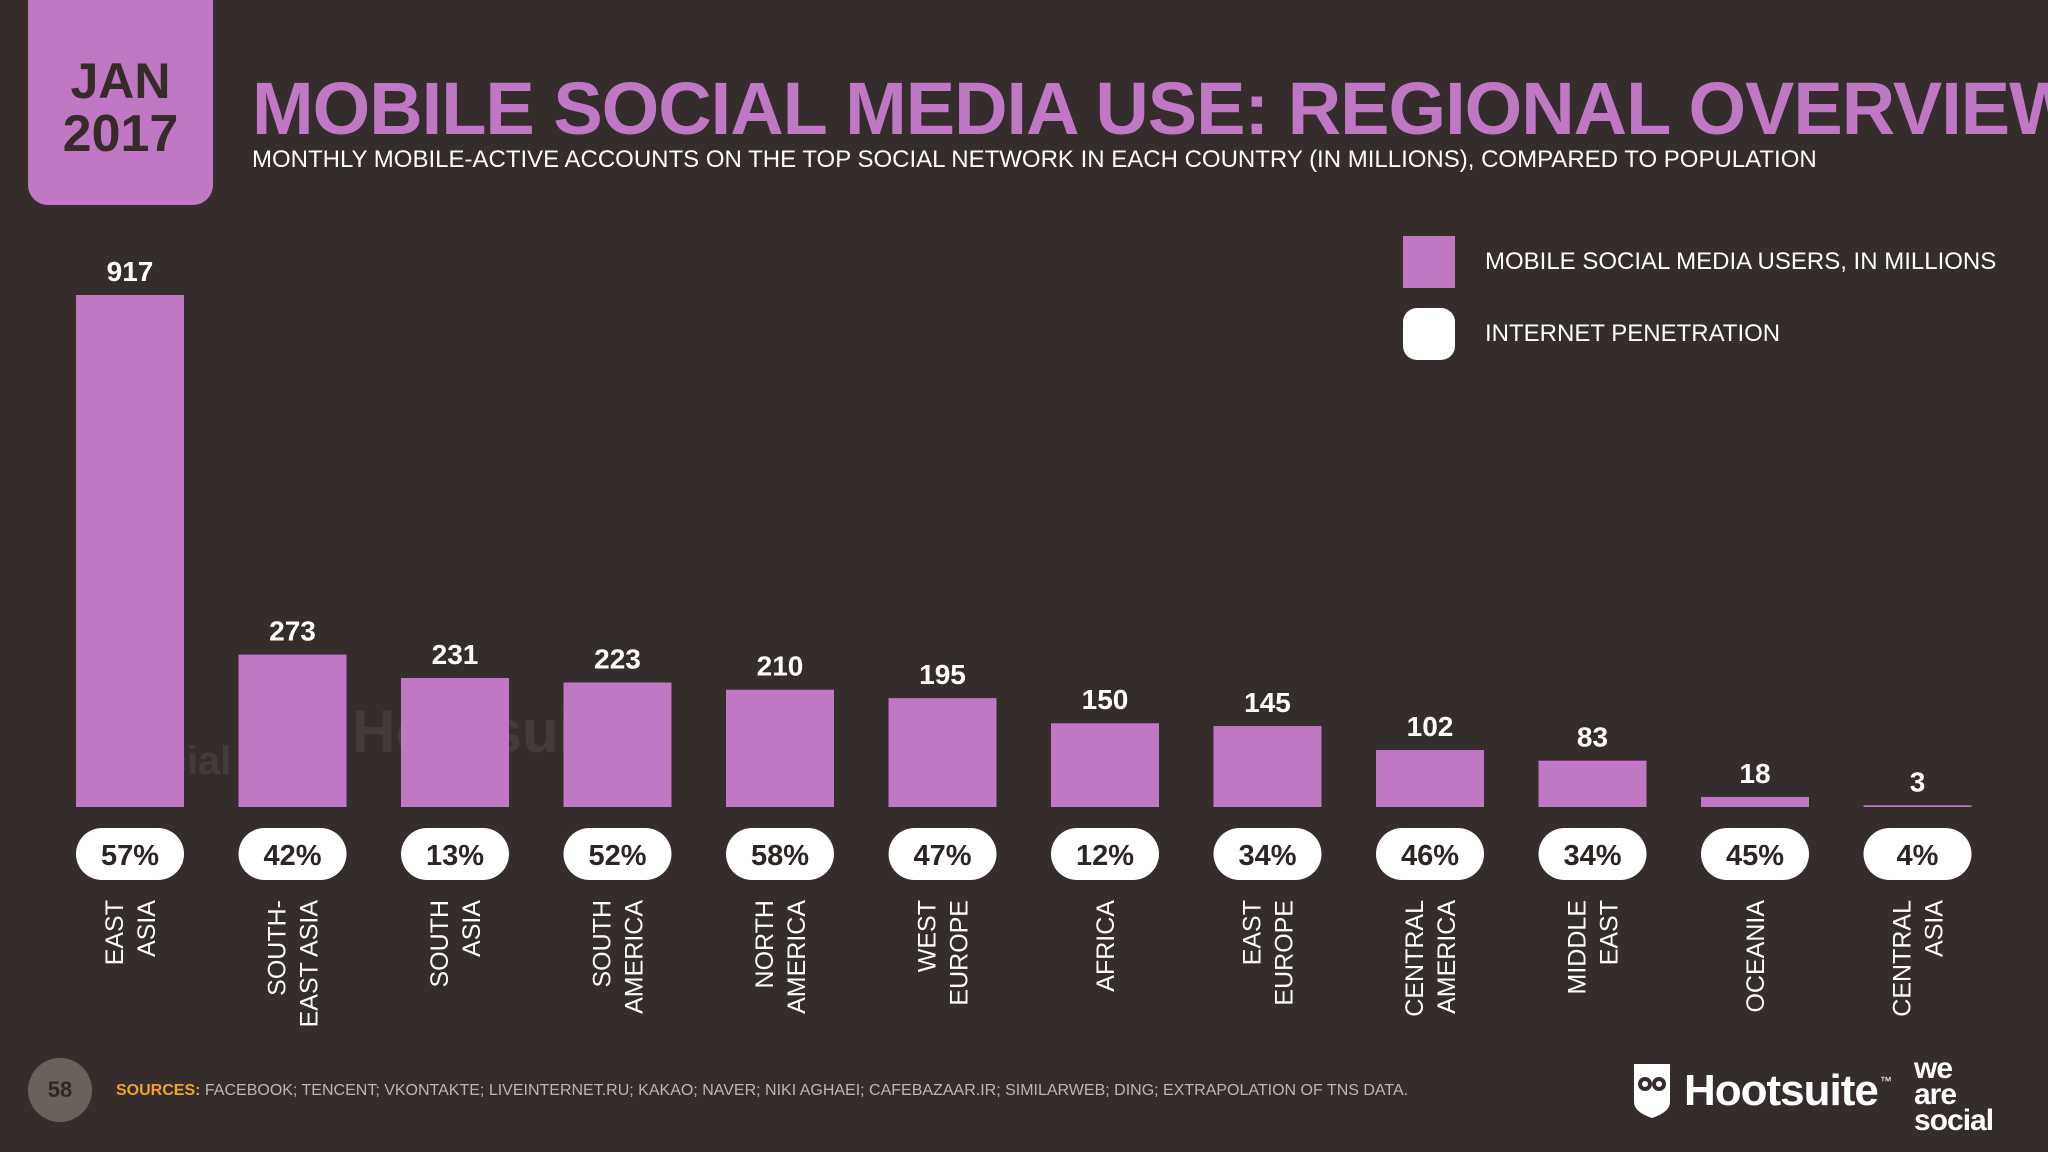  Describe the element at coordinates (455, 654) in the screenshot. I see `data-label-2: 231` at that location.